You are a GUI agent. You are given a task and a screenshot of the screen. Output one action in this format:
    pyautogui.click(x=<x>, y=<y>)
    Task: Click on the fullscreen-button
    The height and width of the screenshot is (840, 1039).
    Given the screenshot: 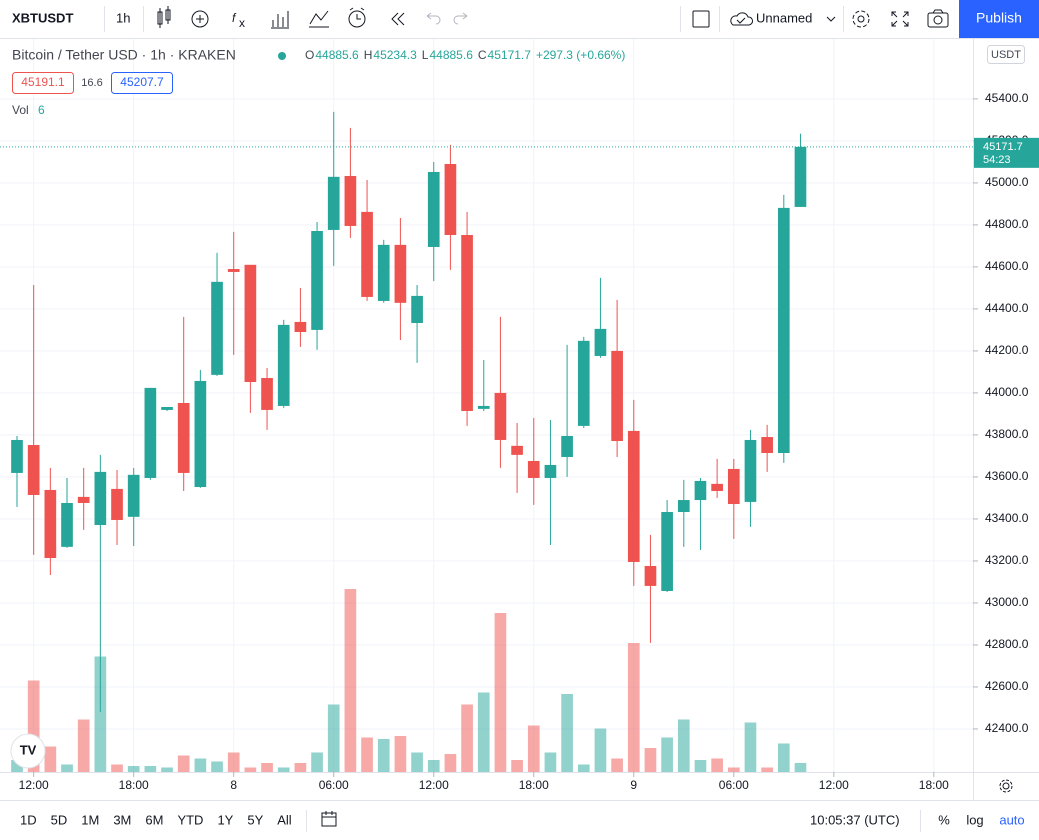 What is the action you would take?
    pyautogui.click(x=900, y=19)
    